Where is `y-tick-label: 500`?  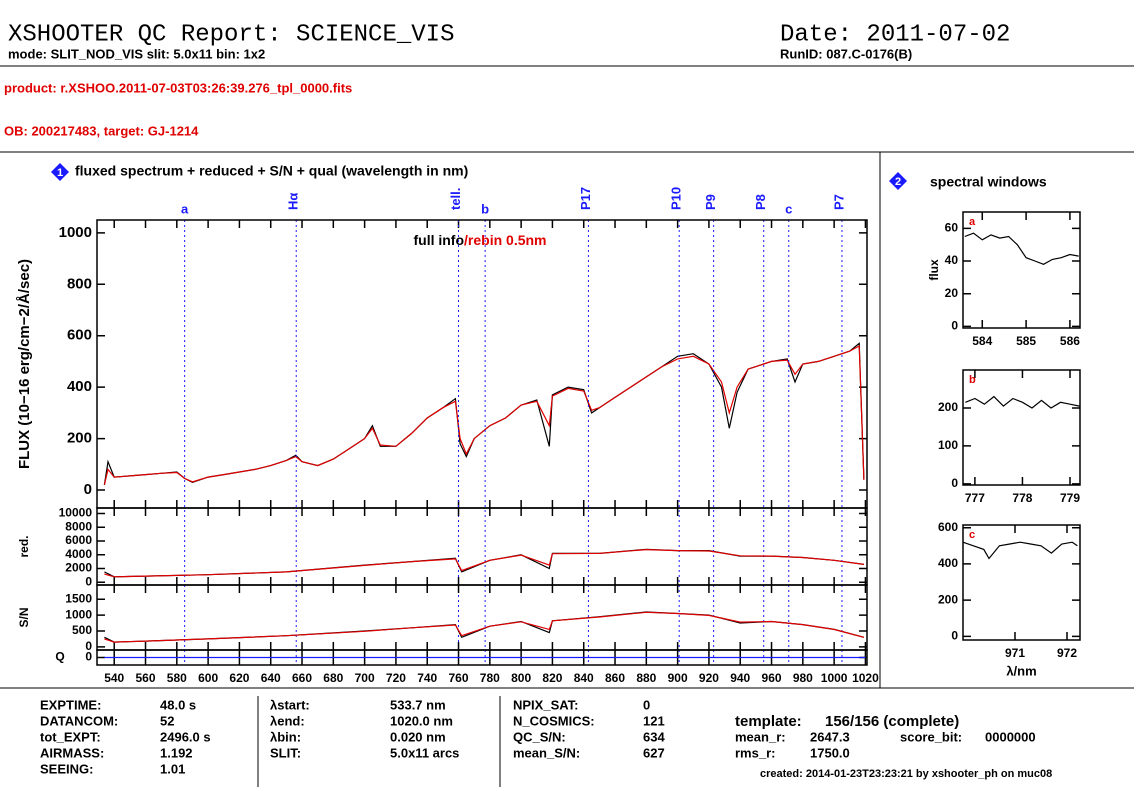 y-tick-label: 500 is located at coordinates (82, 630).